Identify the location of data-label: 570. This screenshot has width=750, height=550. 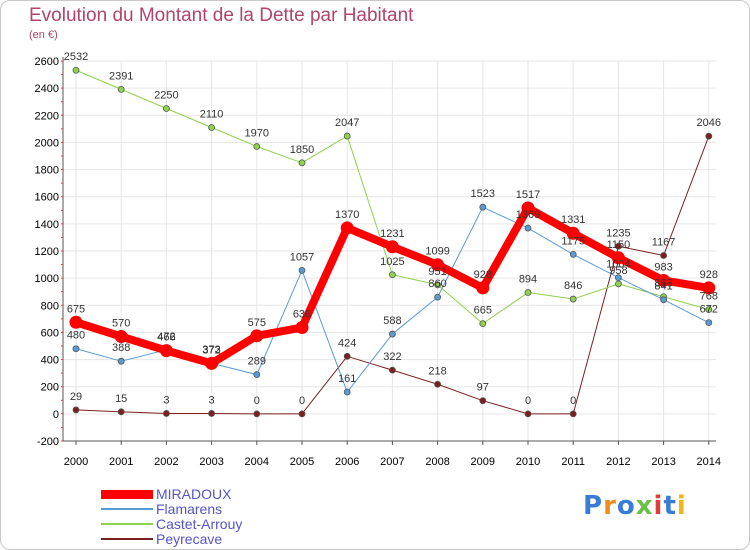
(121, 324).